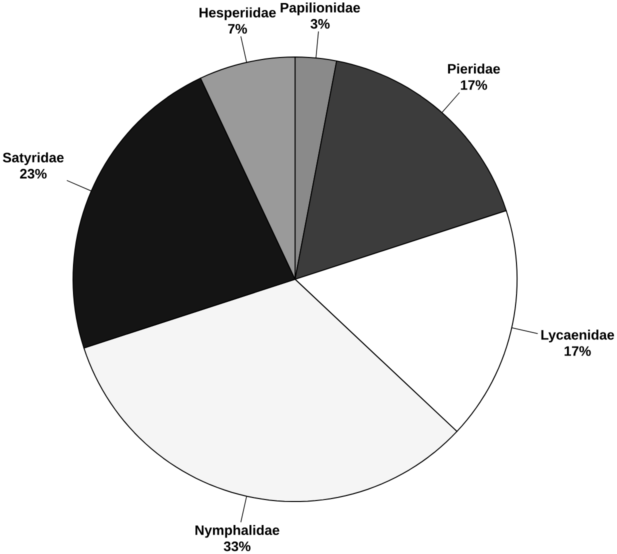 This screenshot has width=617, height=554. Describe the element at coordinates (33, 159) in the screenshot. I see `slice-label: Satyridae` at that location.